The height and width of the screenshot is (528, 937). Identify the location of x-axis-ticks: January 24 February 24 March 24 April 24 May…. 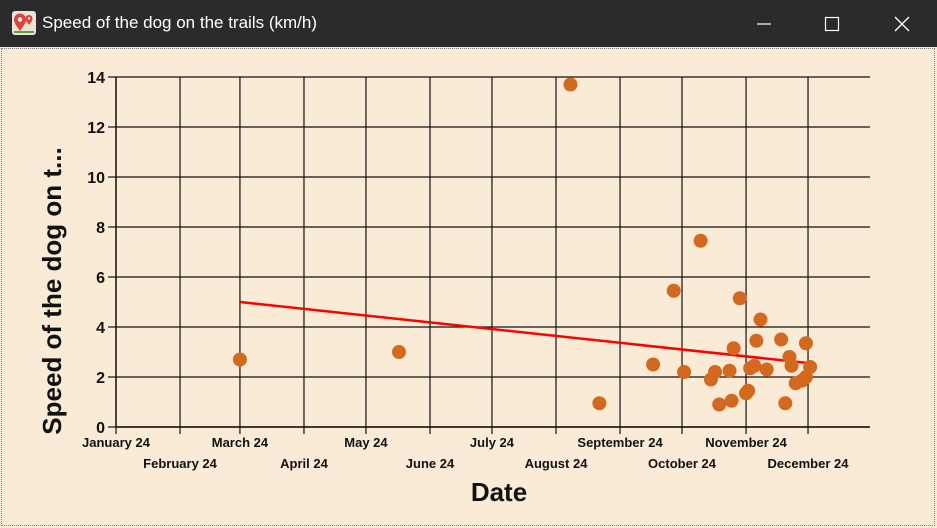
(465, 449).